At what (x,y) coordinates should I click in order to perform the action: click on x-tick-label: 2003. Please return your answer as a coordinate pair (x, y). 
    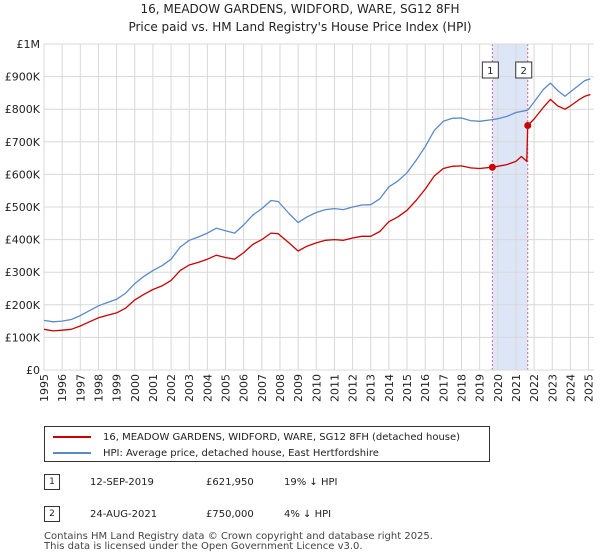
    Looking at the image, I should click on (189, 388).